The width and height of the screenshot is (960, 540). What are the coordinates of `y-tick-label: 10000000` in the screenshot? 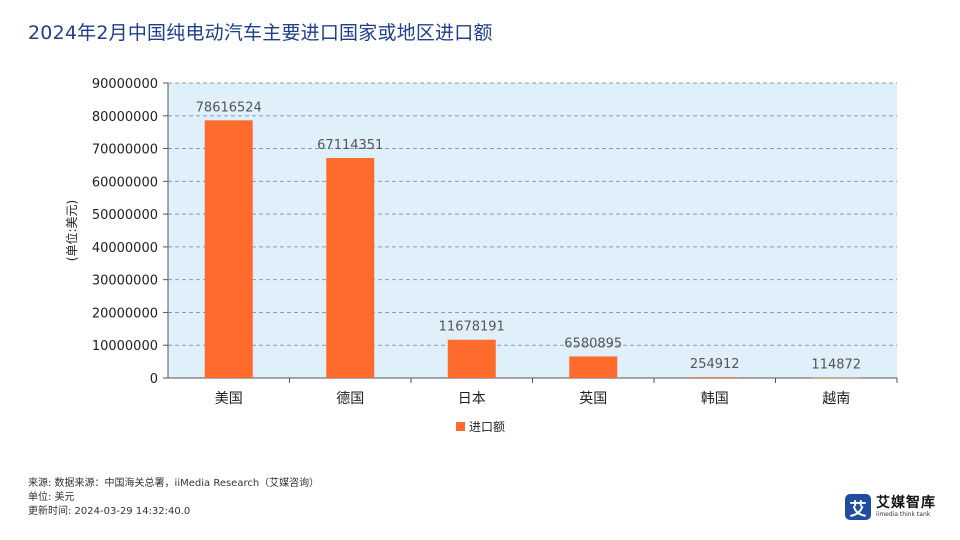 It's located at (125, 346).